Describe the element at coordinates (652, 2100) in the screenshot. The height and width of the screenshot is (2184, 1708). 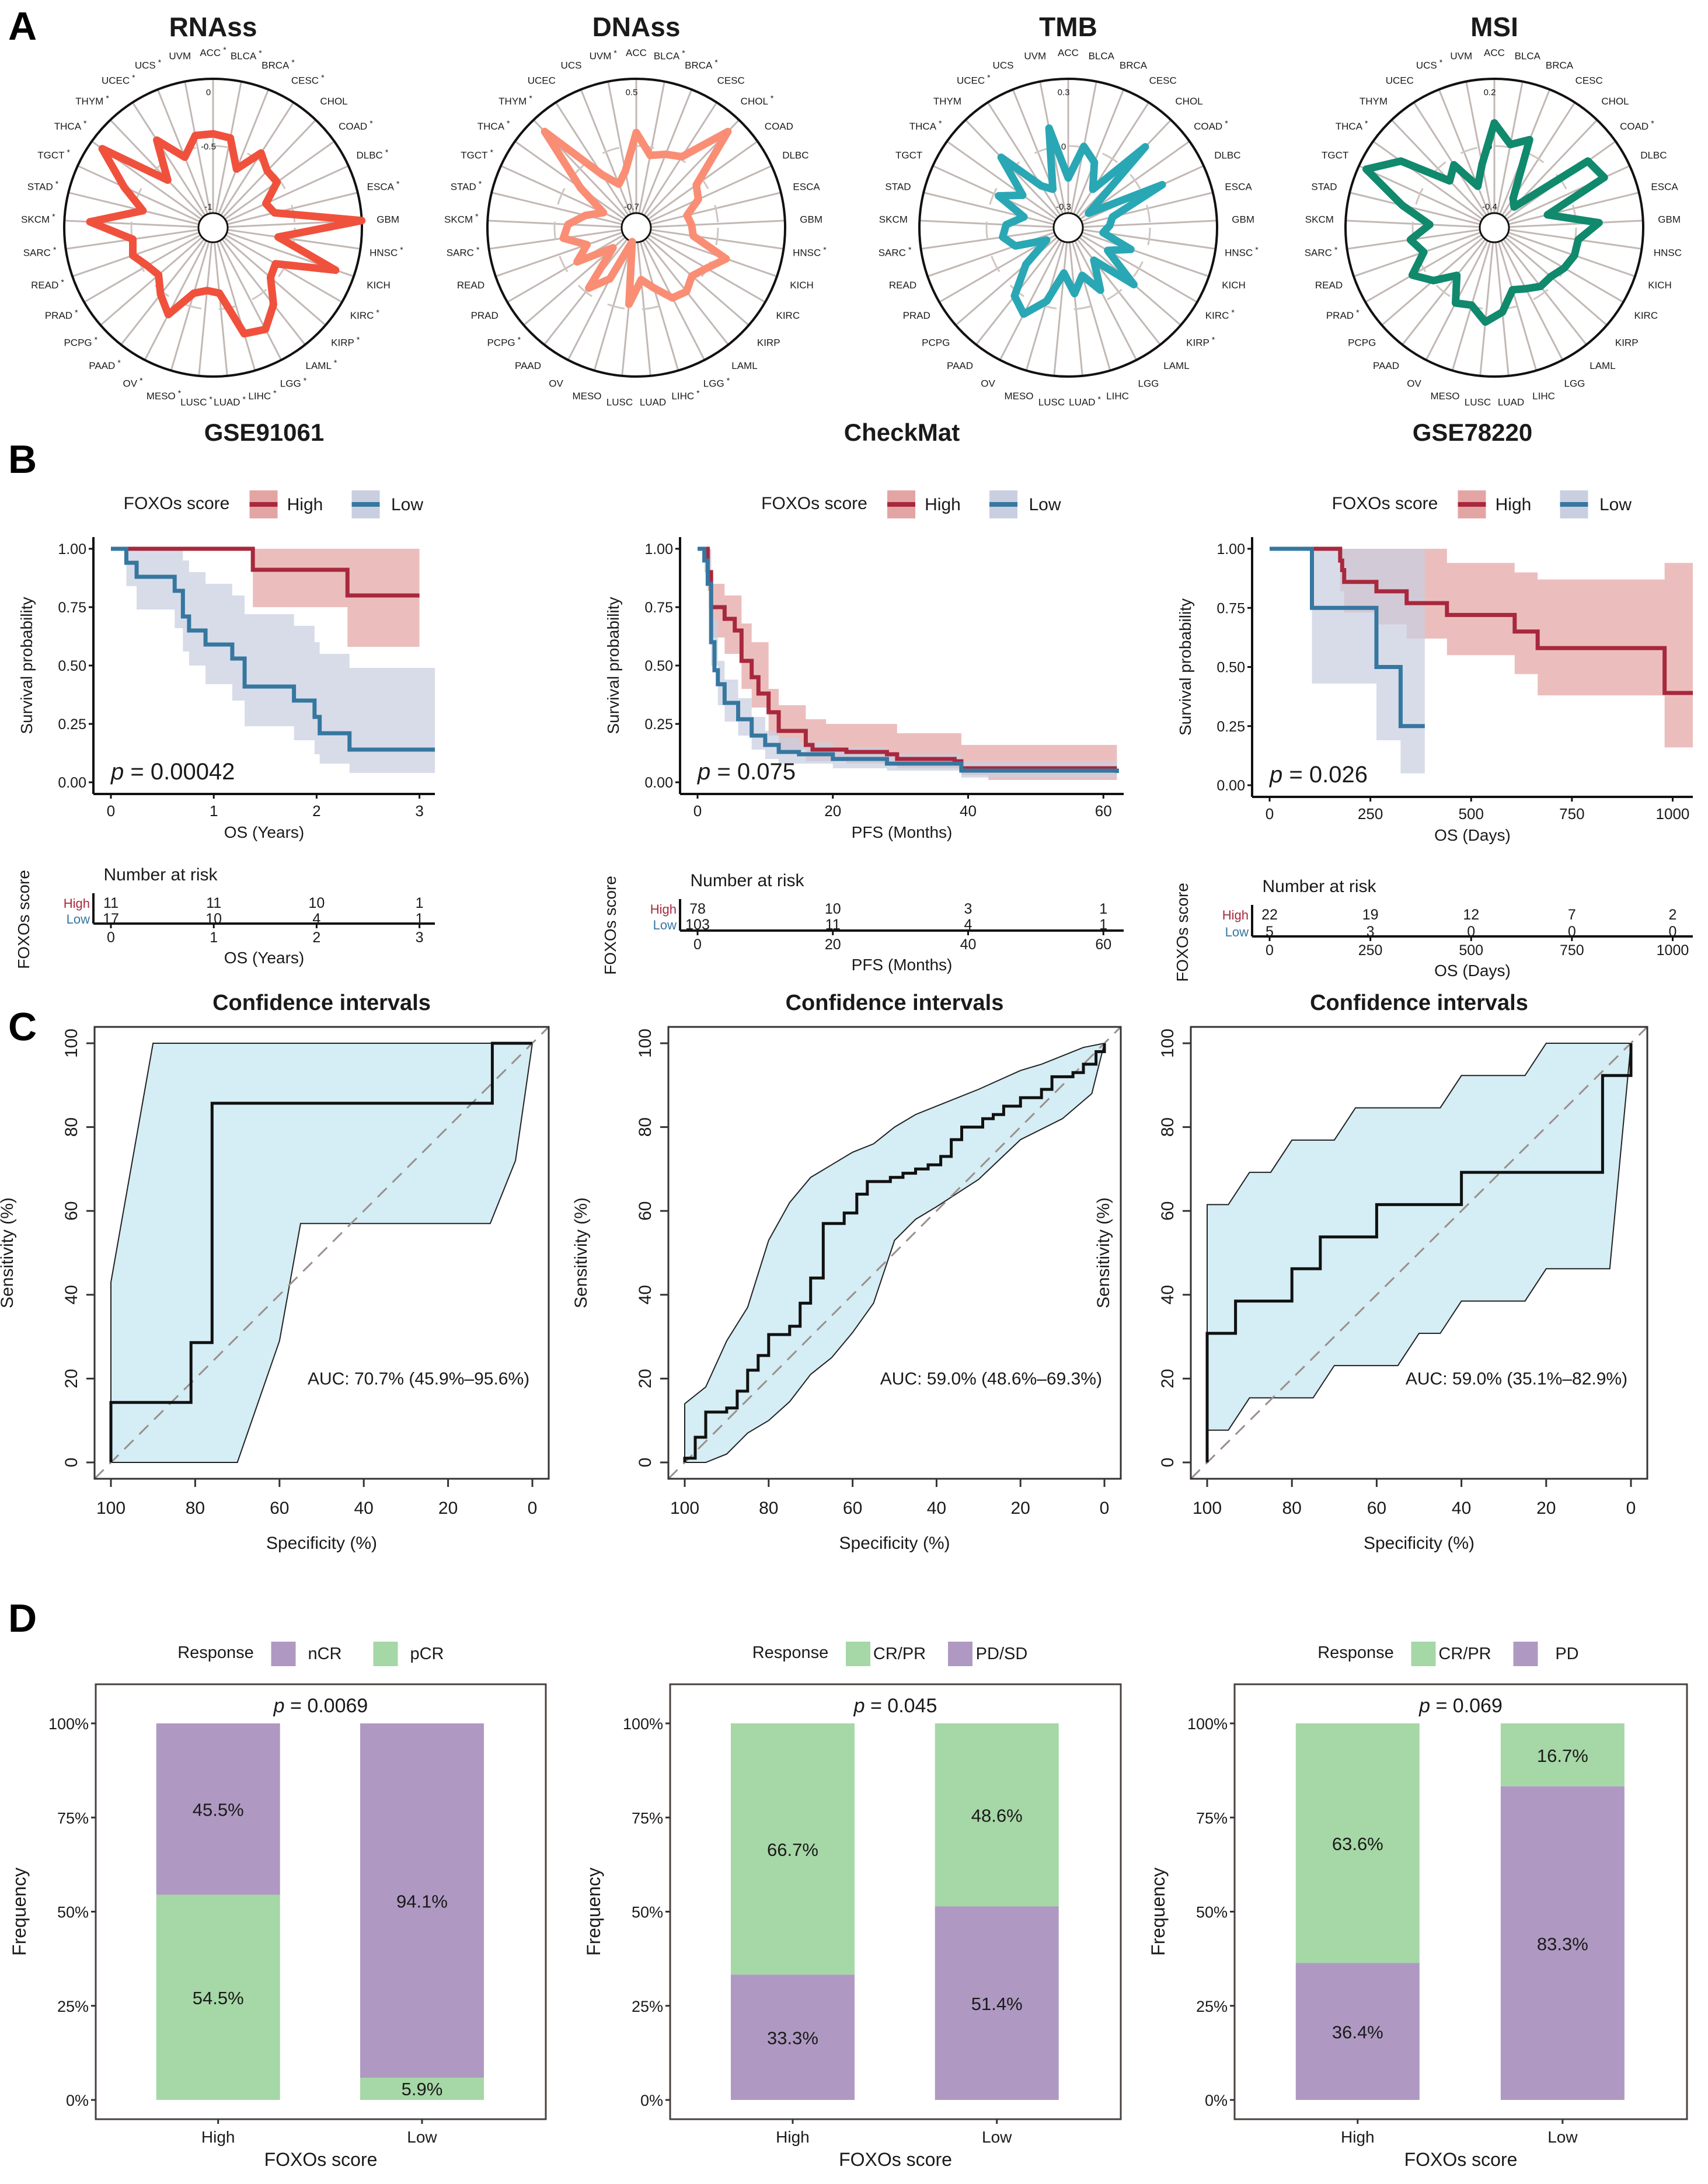
I see `y-tick-label: 0%` at that location.